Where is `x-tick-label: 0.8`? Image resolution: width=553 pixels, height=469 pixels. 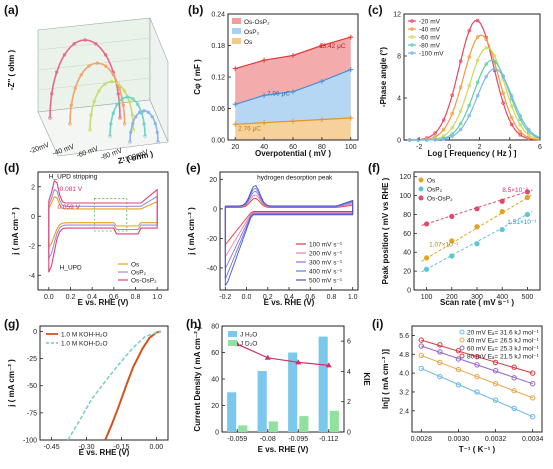
x-tick-label: 0.8 is located at coordinates (332, 297).